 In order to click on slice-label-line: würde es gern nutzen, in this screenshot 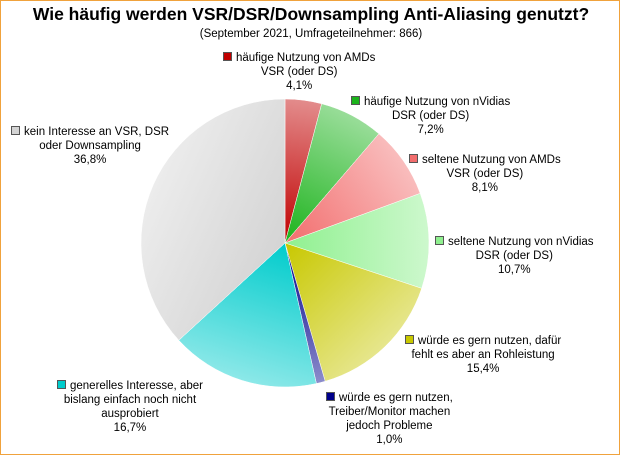, I will do `click(389, 398)`.